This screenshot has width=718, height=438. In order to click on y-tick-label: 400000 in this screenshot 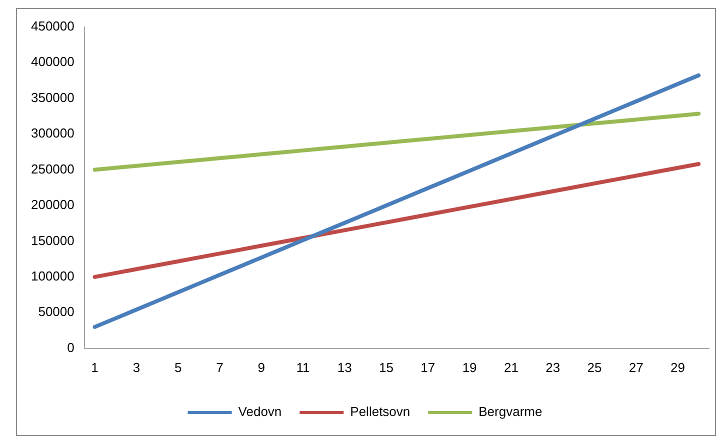, I will do `click(52, 62)`.